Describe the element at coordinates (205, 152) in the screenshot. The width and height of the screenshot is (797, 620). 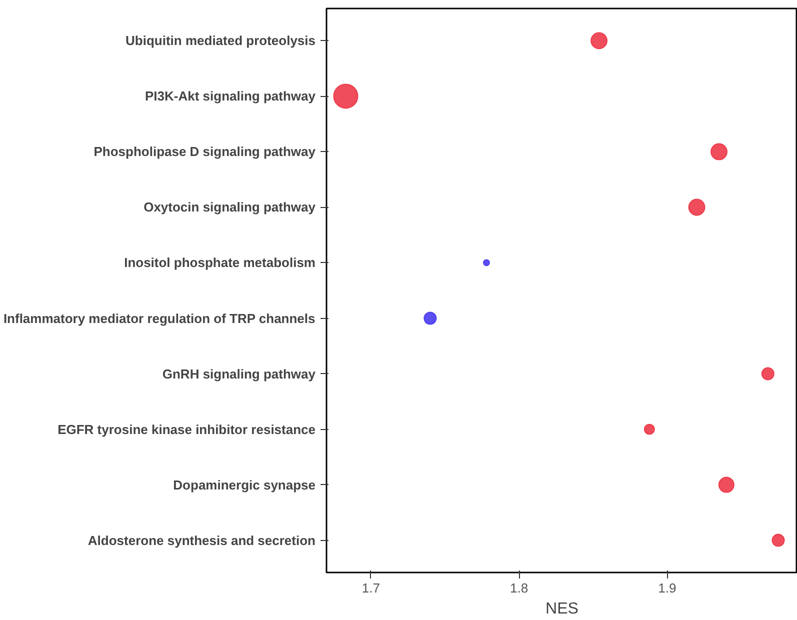
I see `y-tick-label: Phospholipase D signaling pathway` at that location.